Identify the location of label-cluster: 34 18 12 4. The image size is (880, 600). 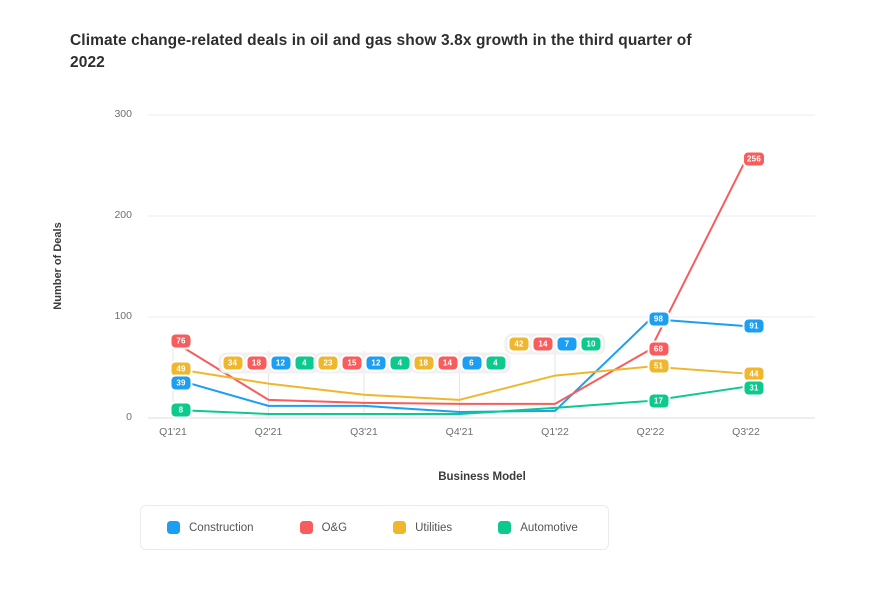
(268, 363).